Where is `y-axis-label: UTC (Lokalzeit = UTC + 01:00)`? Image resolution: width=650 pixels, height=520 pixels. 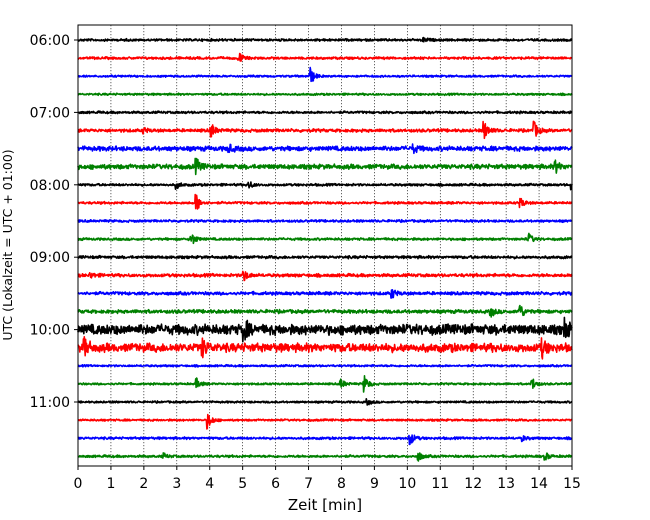
y-axis-label: UTC (Lokalzeit = UTC + 01:00) is located at coordinates (7, 244).